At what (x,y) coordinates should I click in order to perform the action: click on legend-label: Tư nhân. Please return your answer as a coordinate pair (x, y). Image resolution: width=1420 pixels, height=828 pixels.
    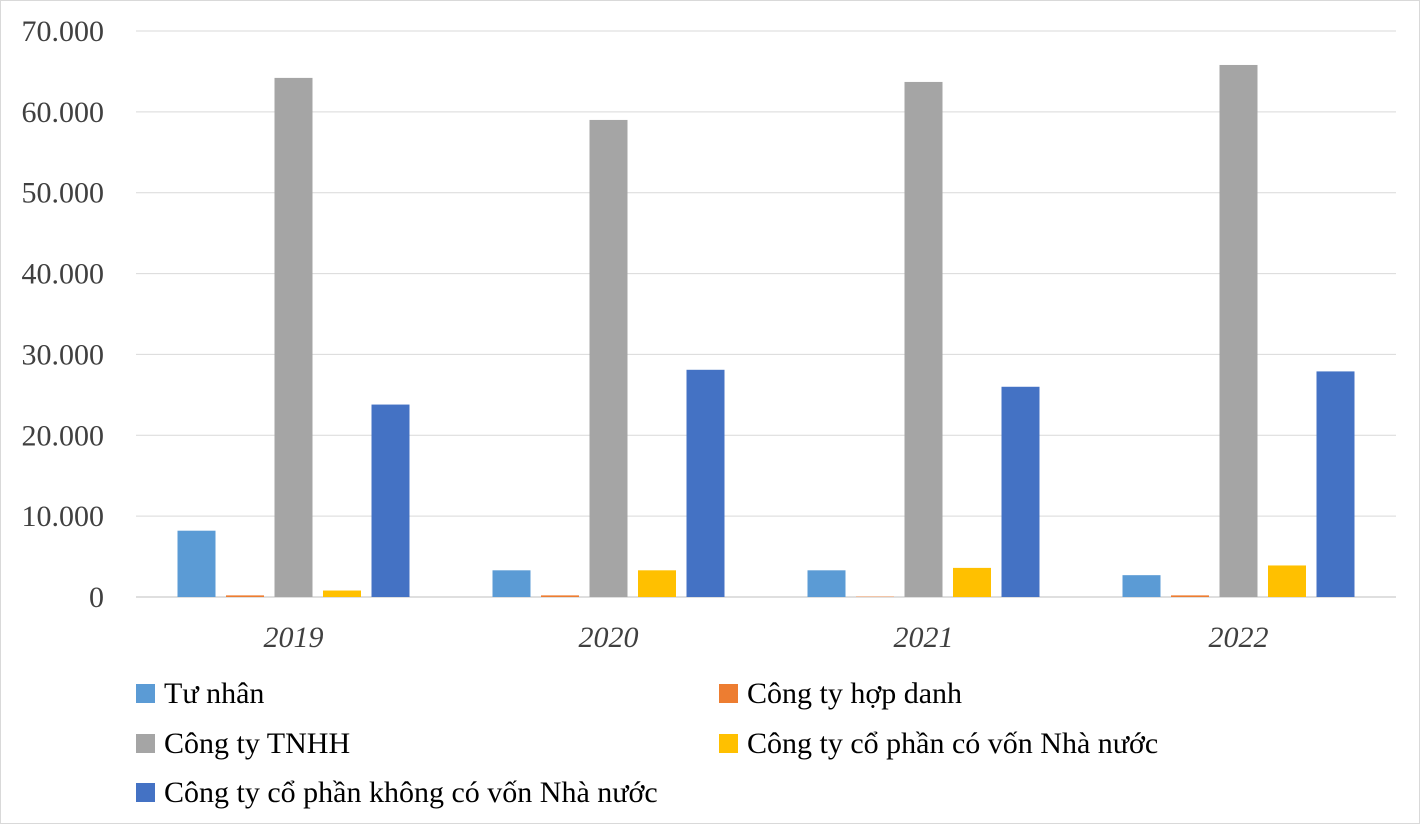
    Looking at the image, I should click on (214, 693).